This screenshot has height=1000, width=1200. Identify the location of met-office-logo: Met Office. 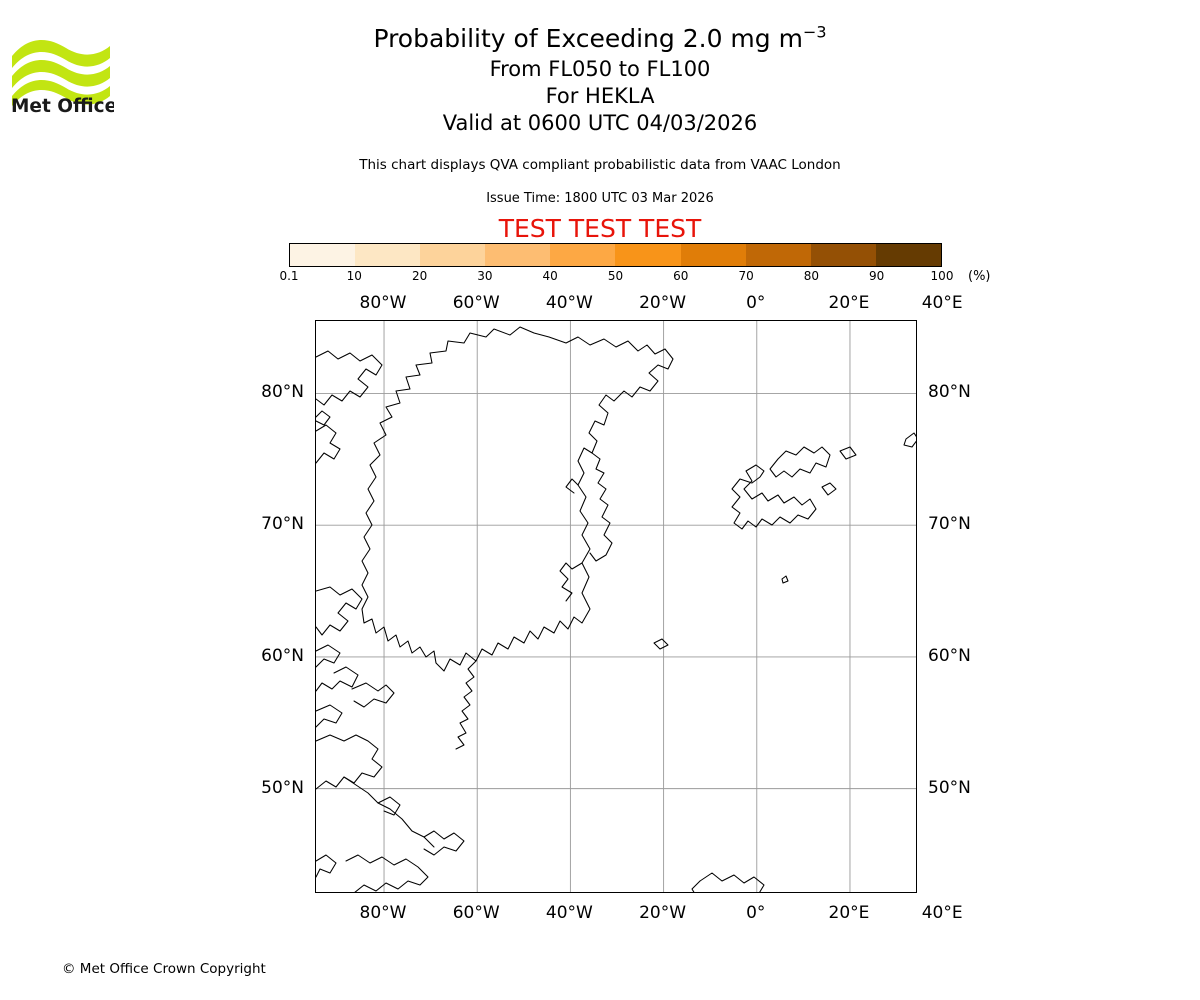
(62, 69).